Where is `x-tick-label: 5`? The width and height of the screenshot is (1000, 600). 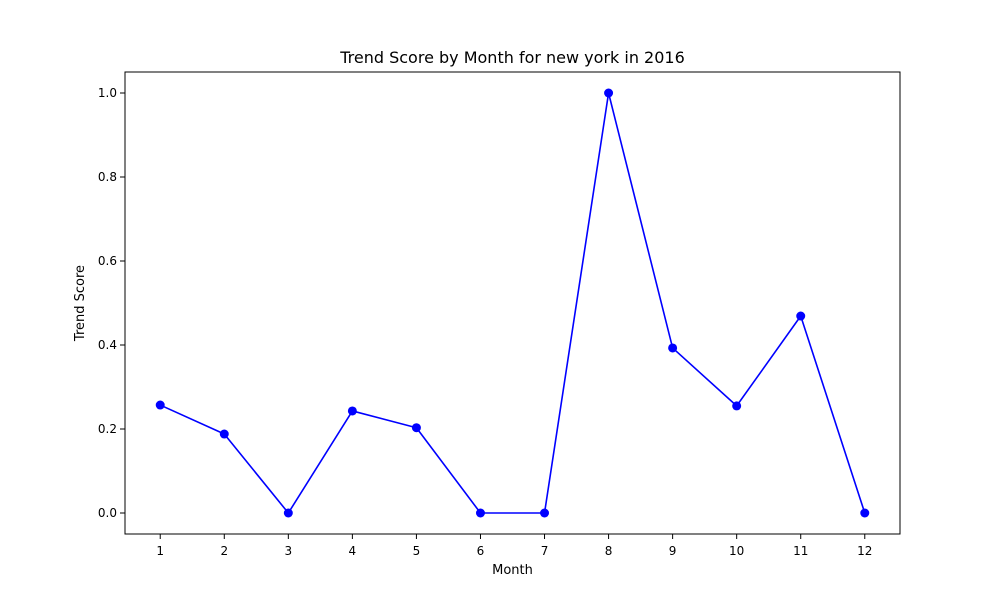
x-tick-label: 5 is located at coordinates (417, 551).